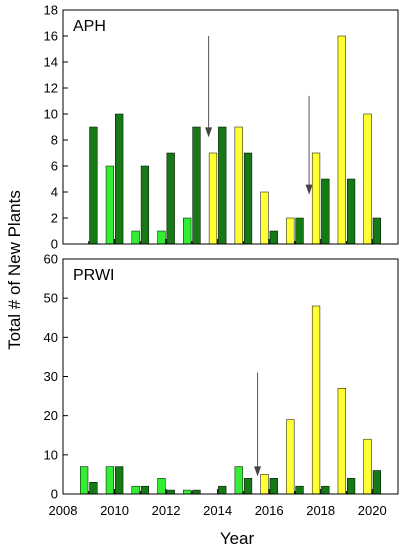 Image resolution: width=403 pixels, height=550 pixels. I want to click on aph-y-tick-label: 6, so click(54, 166).